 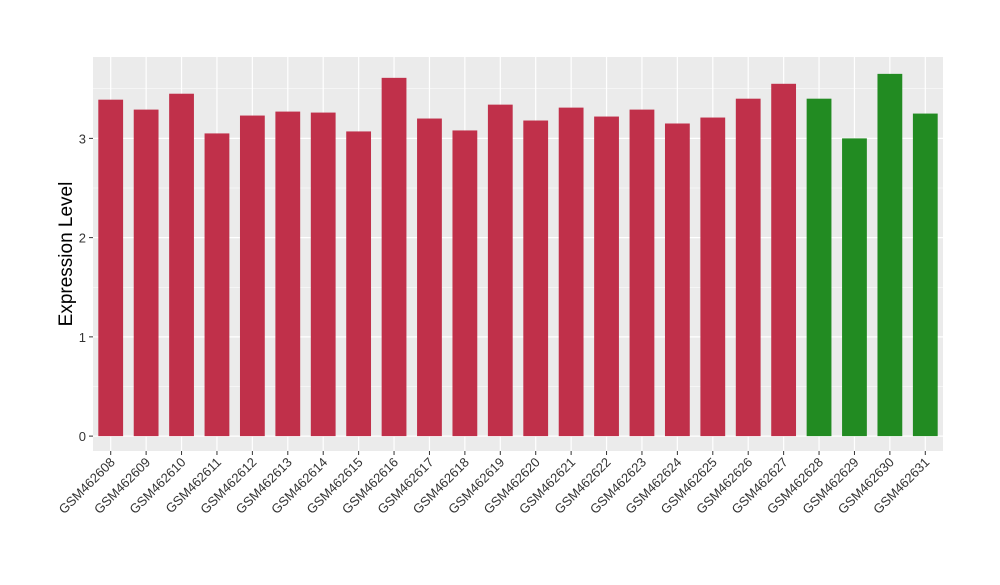 I want to click on bar-GSM462609, so click(x=146, y=273).